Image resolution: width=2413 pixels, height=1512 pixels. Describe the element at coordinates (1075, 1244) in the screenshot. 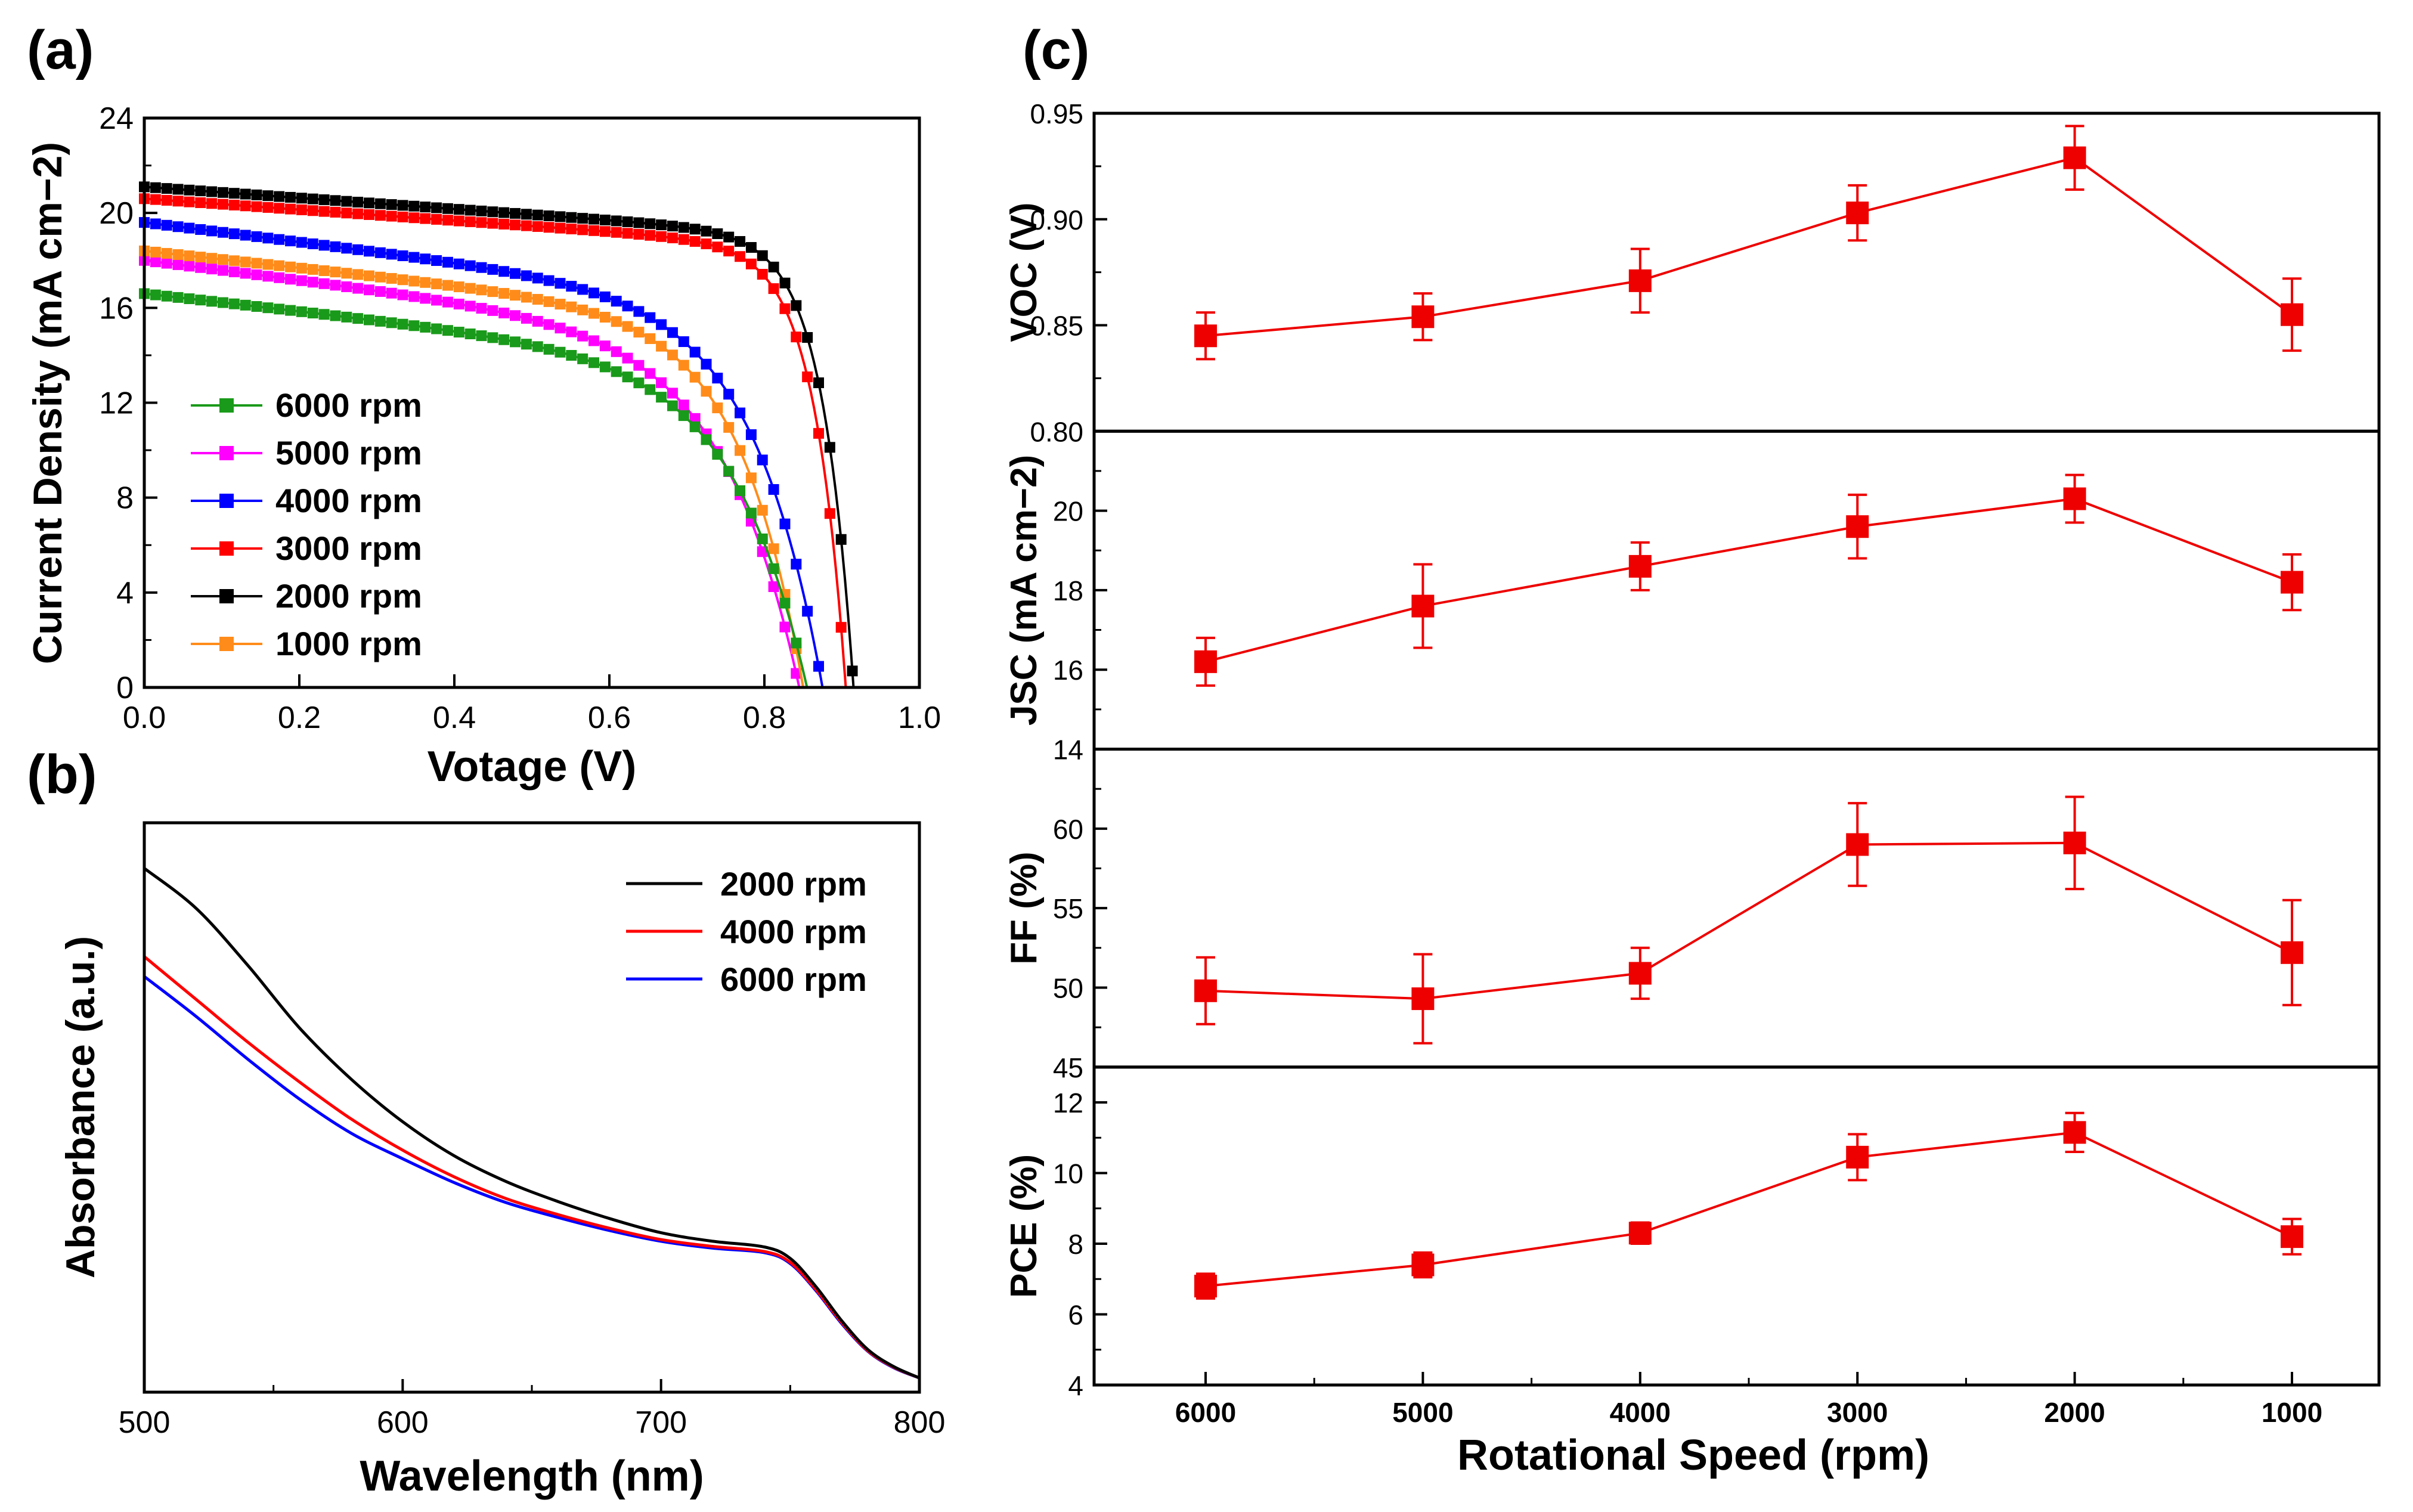

I see `y-tick-label: 8` at that location.